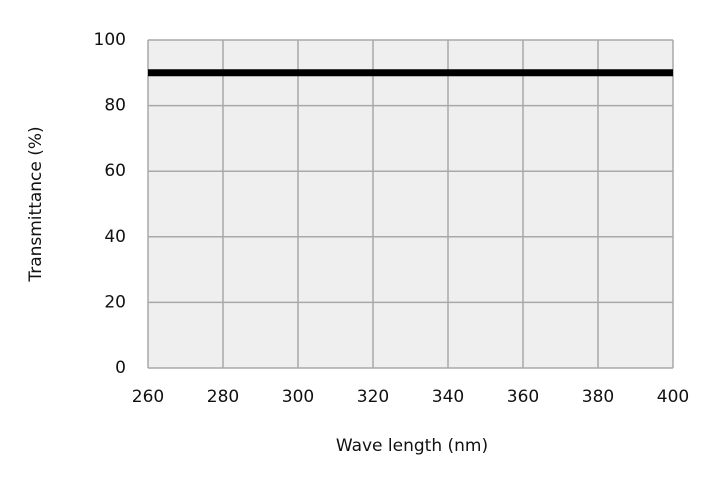 Image resolution: width=720 pixels, height=480 pixels. What do you see at coordinates (115, 237) in the screenshot?
I see `y-tick-label: 40` at bounding box center [115, 237].